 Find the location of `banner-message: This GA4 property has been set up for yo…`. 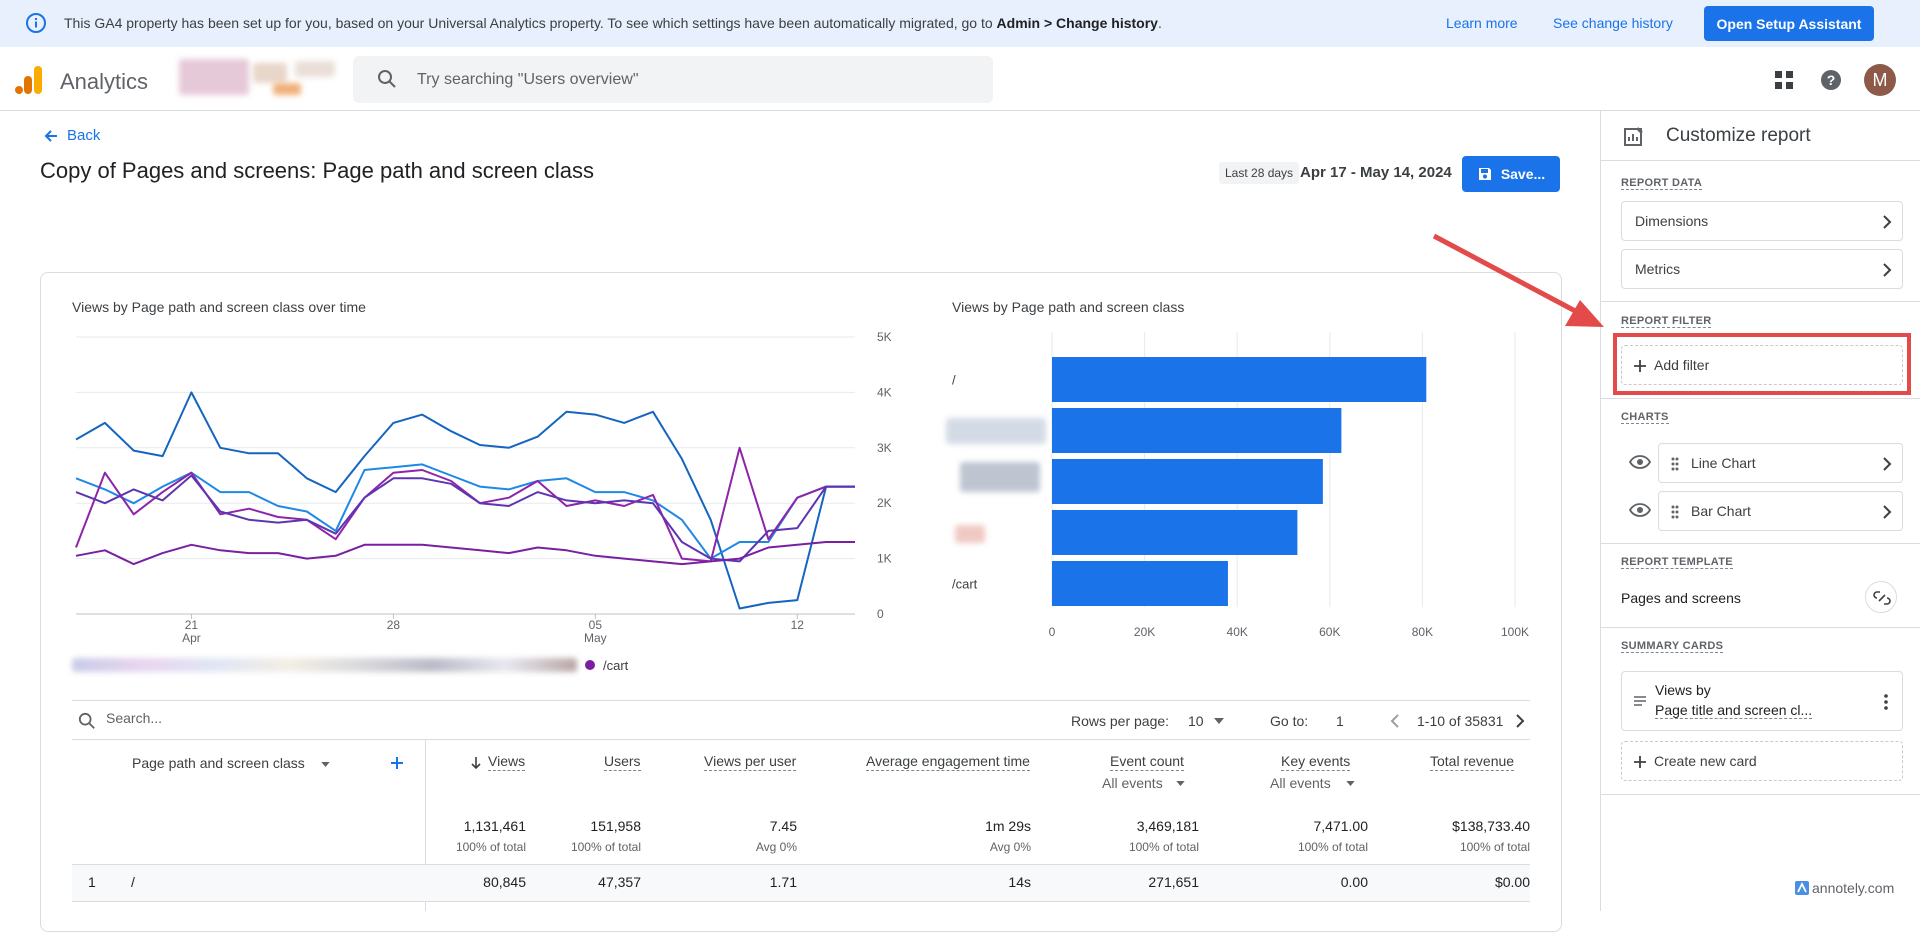

banner-message: This GA4 property has been set up for yo… is located at coordinates (613, 23).